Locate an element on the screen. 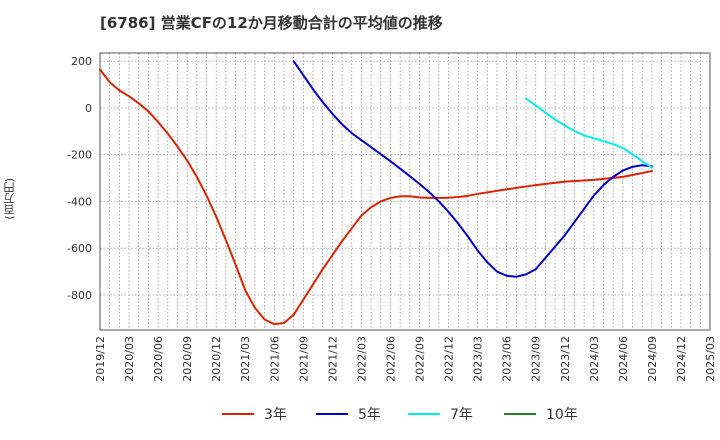 This screenshot has width=720, height=440. x-tick-label: 2022/03 is located at coordinates (361, 359).